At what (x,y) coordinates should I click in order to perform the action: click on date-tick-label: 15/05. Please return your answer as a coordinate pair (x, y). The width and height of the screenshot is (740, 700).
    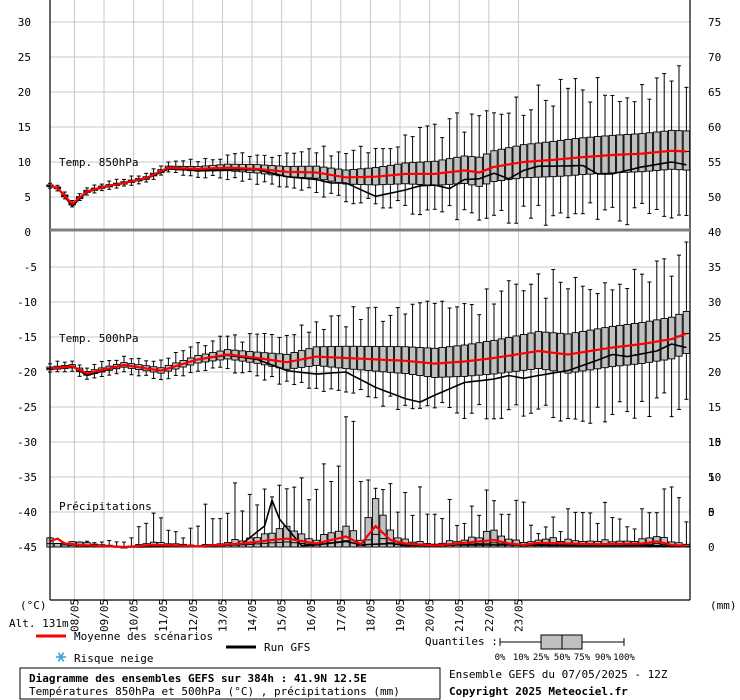
    Looking at the image, I should click on (282, 615).